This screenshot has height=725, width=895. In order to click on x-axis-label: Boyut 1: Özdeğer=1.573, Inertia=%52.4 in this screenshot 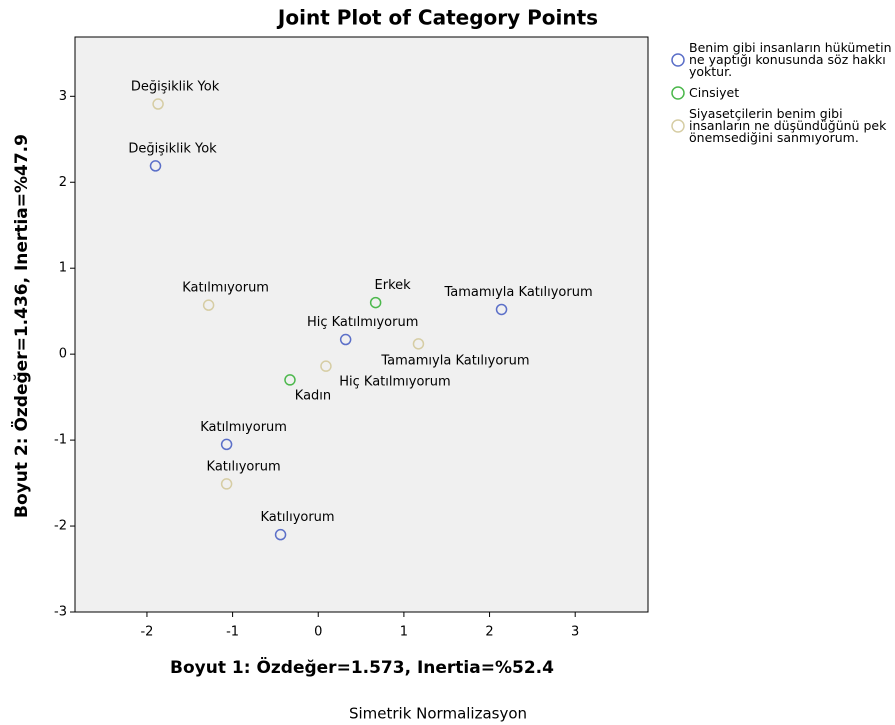, I will do `click(362, 667)`.